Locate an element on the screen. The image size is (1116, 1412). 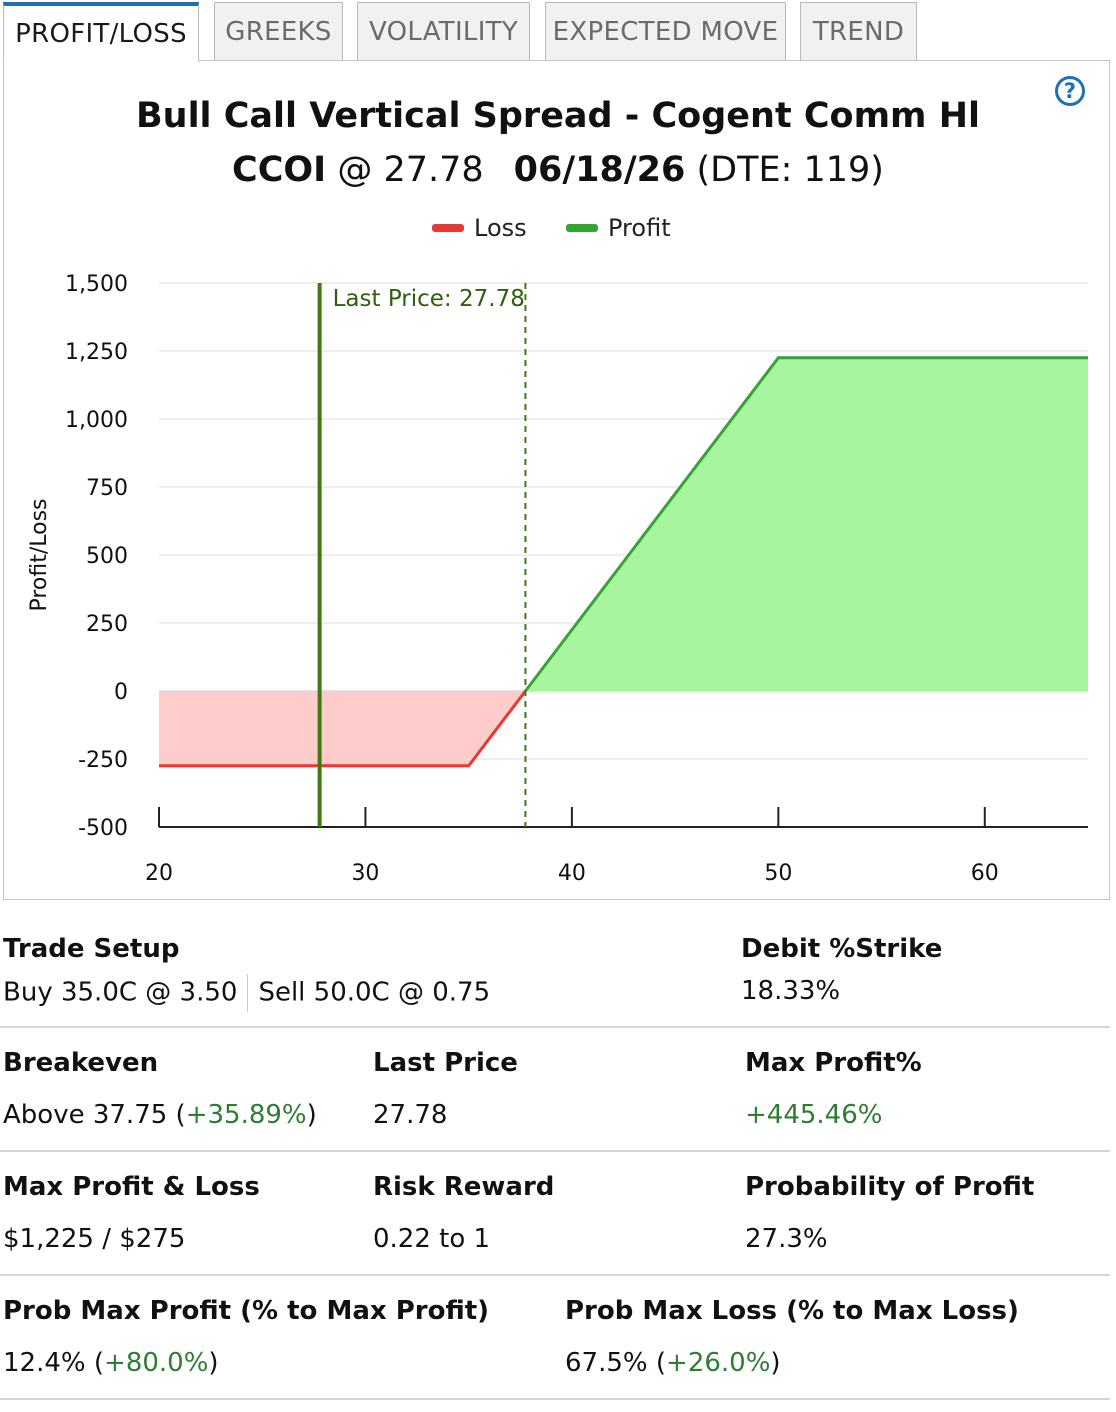
y-tick-label: 0 is located at coordinates (121, 692).